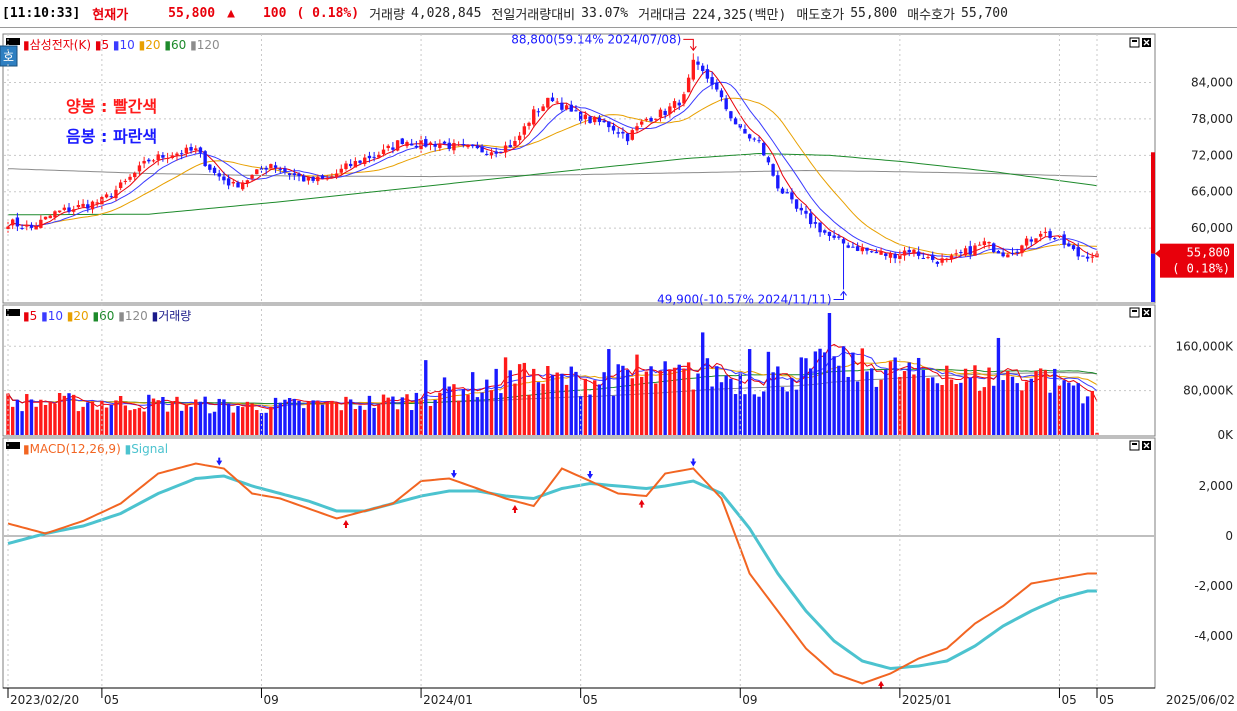  I want to click on vol-legend-ma10: 10, so click(55, 316).